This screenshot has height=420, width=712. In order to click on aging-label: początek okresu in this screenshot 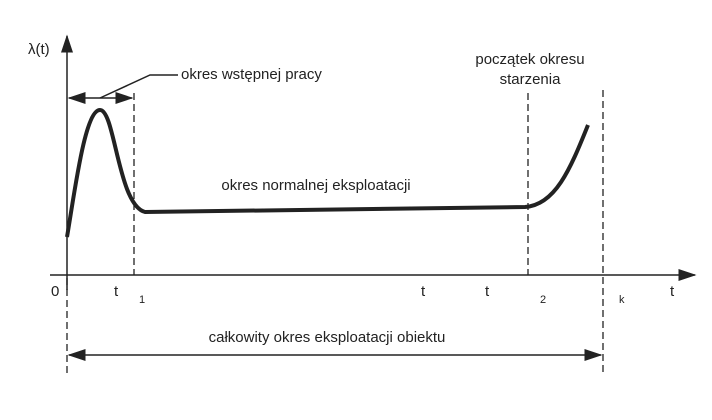, I will do `click(529, 59)`.